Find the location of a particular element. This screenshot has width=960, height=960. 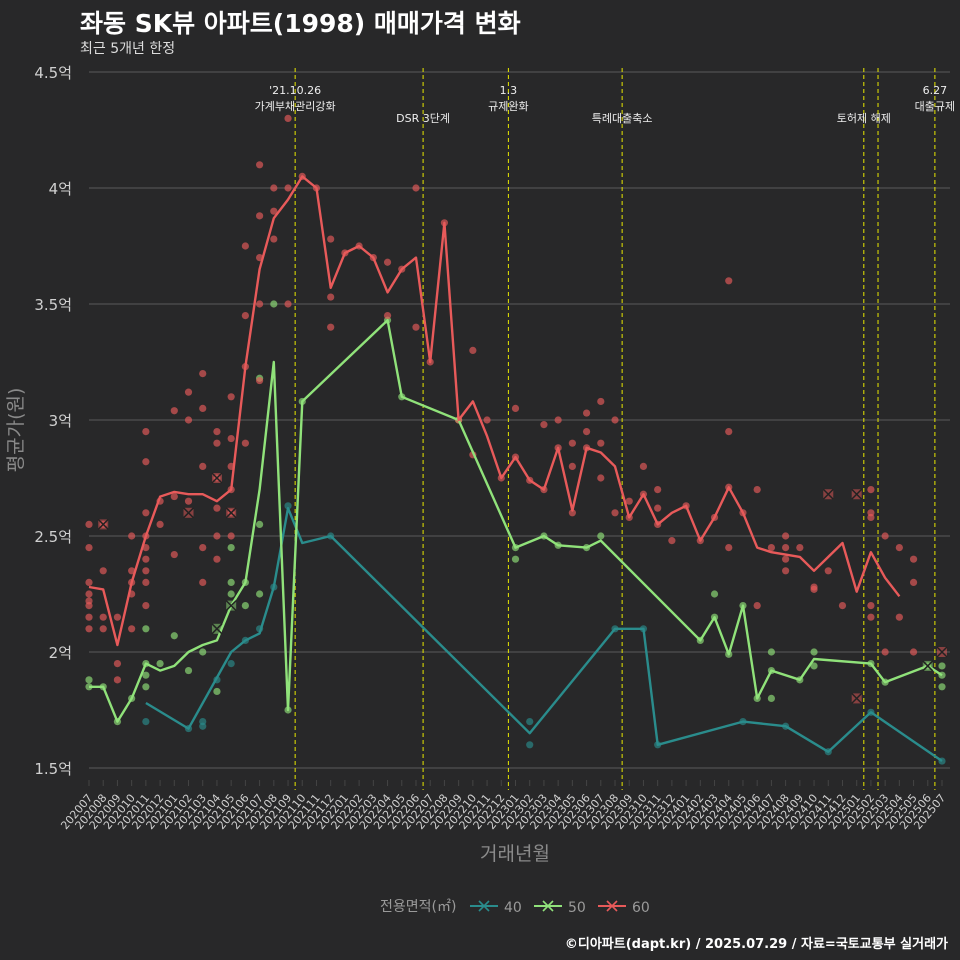

annotation-text: DSR 3단계 is located at coordinates (423, 118).